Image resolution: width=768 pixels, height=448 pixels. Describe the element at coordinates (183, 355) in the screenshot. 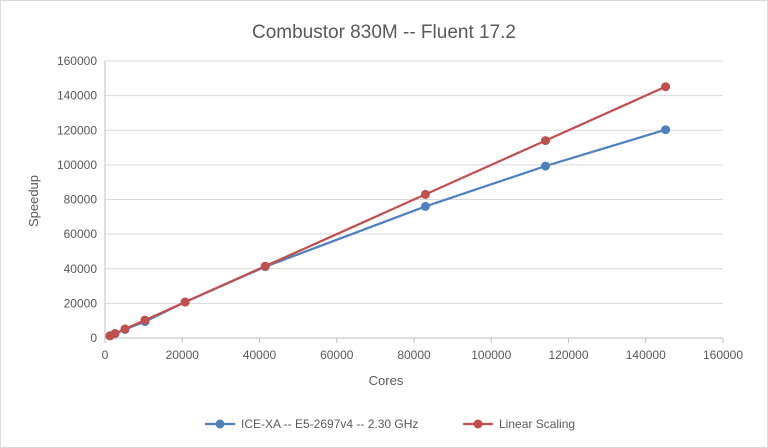

I see `x-tick-label: 20000` at that location.